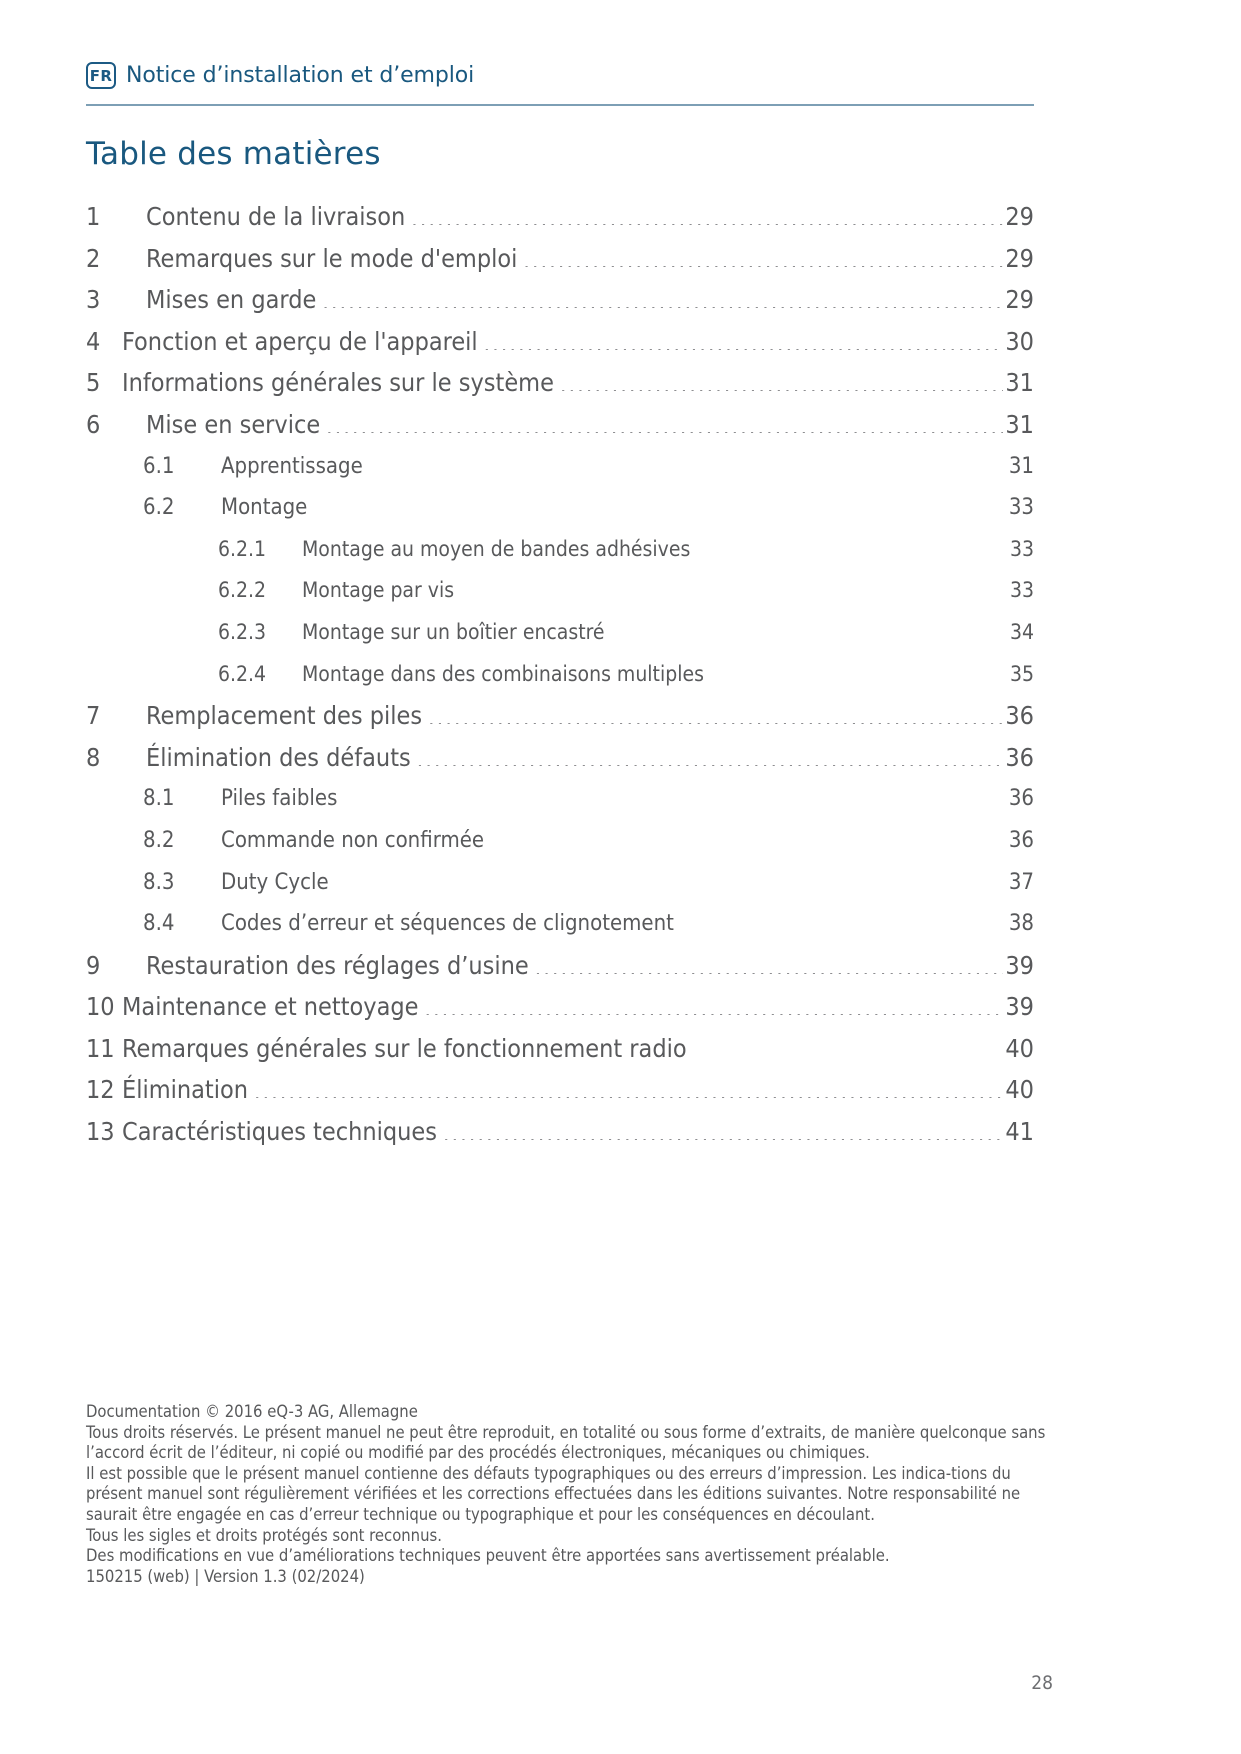 This screenshot has height=1754, width=1241. What do you see at coordinates (264, 508) in the screenshot?
I see `toc-entry-label: Montage` at bounding box center [264, 508].